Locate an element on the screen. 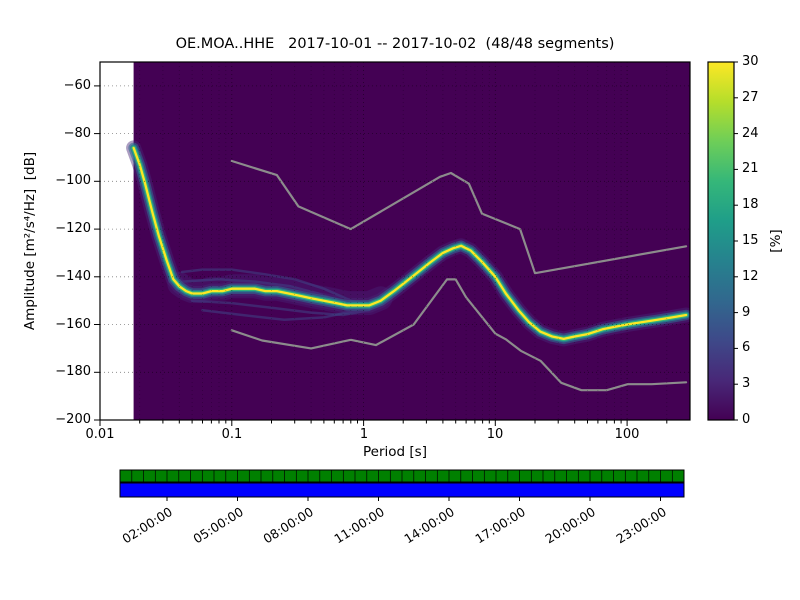 The width and height of the screenshot is (800, 600). colorbar-tick-label: 18 is located at coordinates (750, 204).